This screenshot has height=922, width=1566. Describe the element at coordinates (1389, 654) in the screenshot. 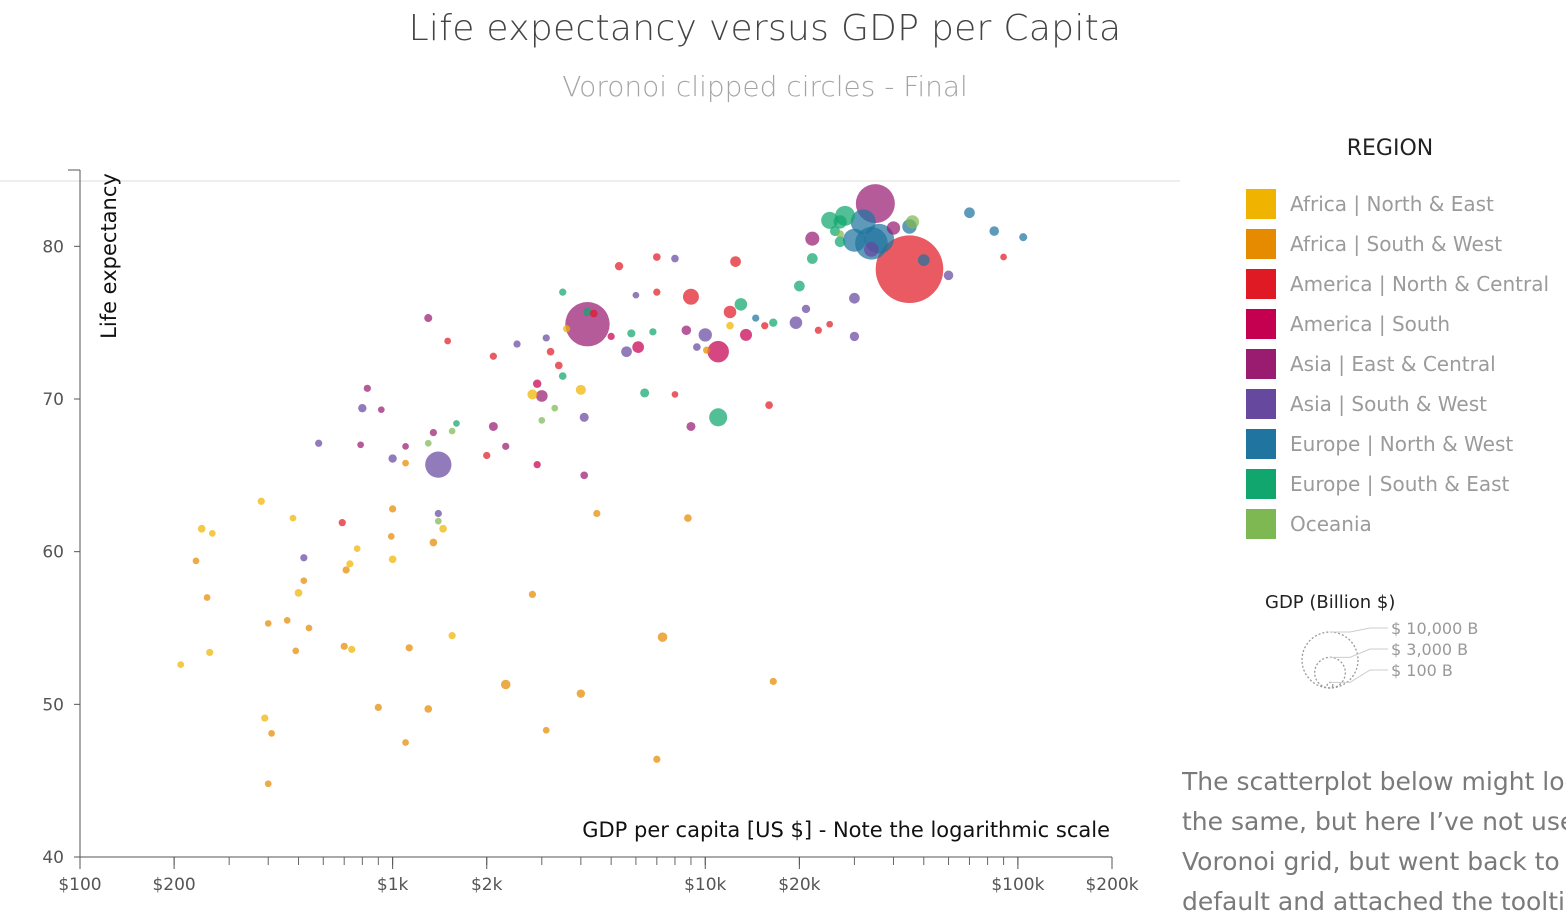

I see `size-legend: $ 10,000 B $ 3,000 B $ 100 B` at that location.